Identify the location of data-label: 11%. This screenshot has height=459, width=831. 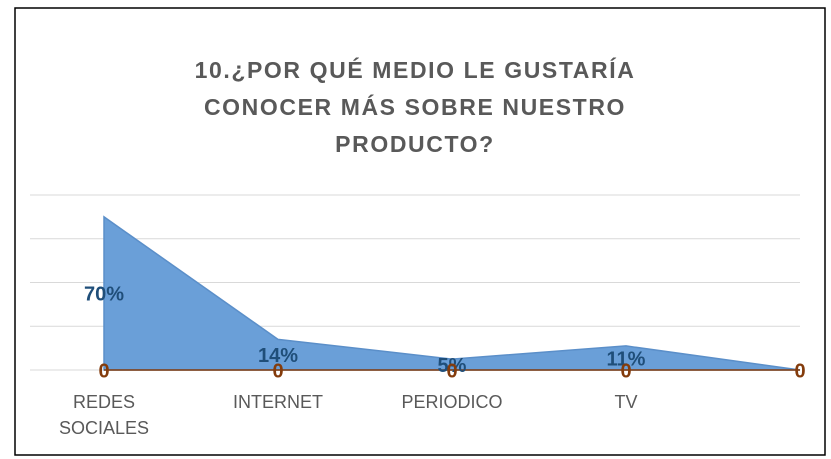
(626, 359).